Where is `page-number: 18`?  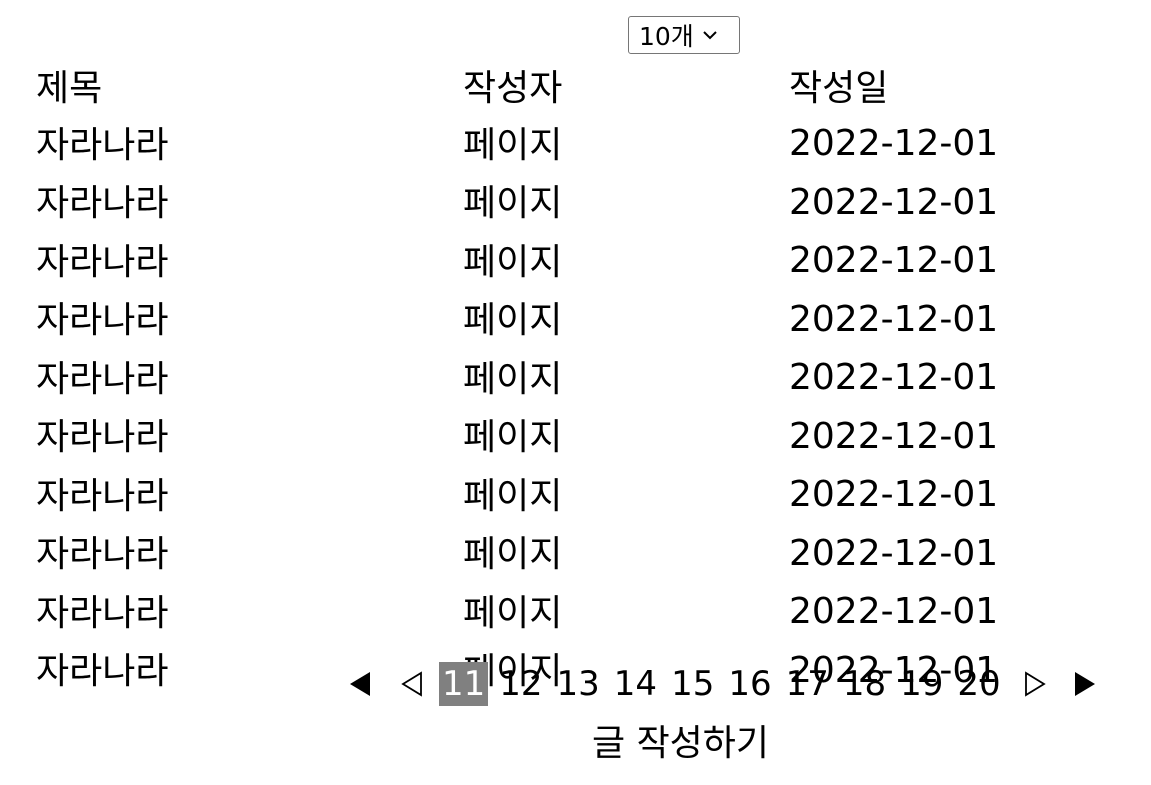
page-number: 18 is located at coordinates (864, 684).